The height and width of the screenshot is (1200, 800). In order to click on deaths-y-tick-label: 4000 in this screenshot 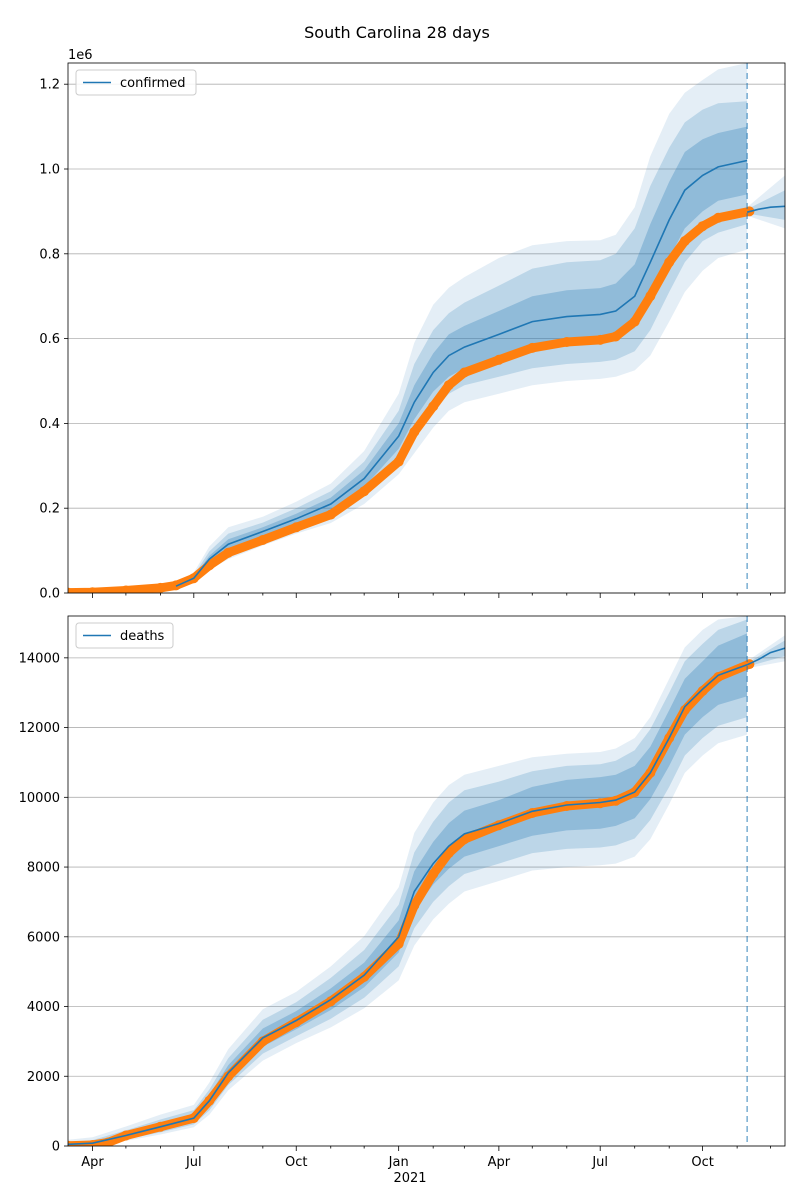, I will do `click(43, 1007)`.